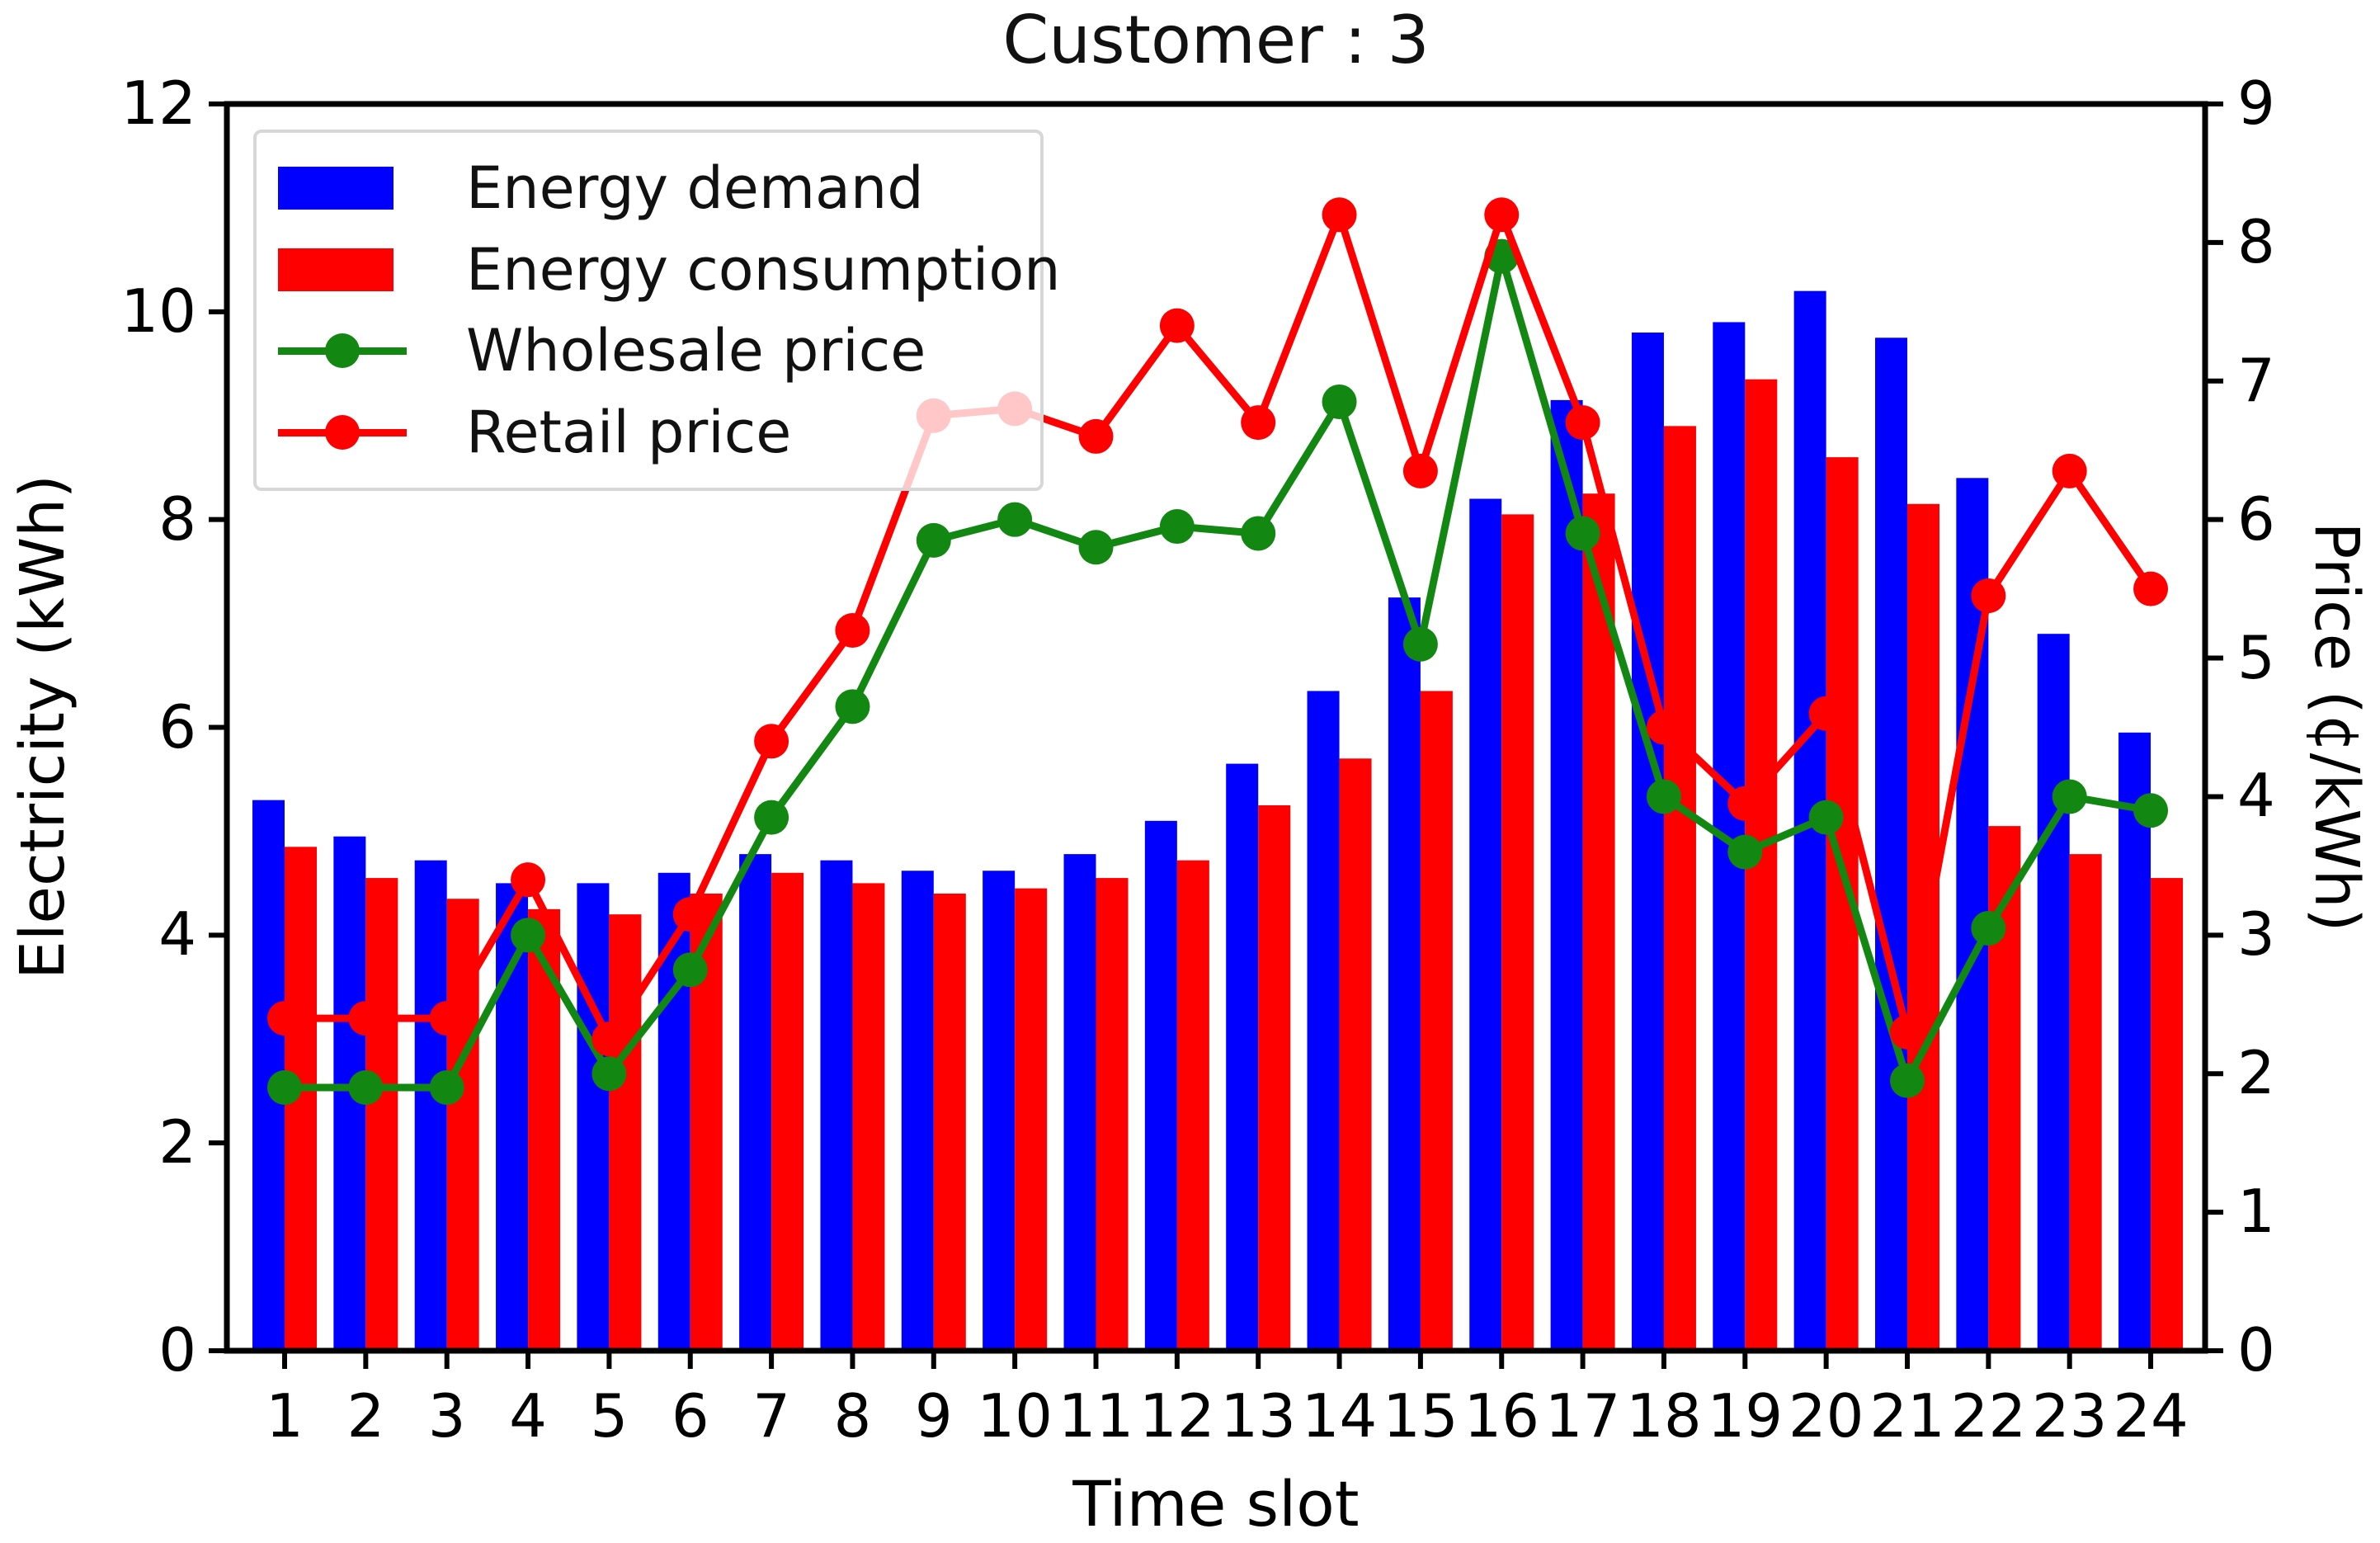 This screenshot has width=2380, height=1543. What do you see at coordinates (771, 1416) in the screenshot?
I see `x-tick-label: 7` at bounding box center [771, 1416].